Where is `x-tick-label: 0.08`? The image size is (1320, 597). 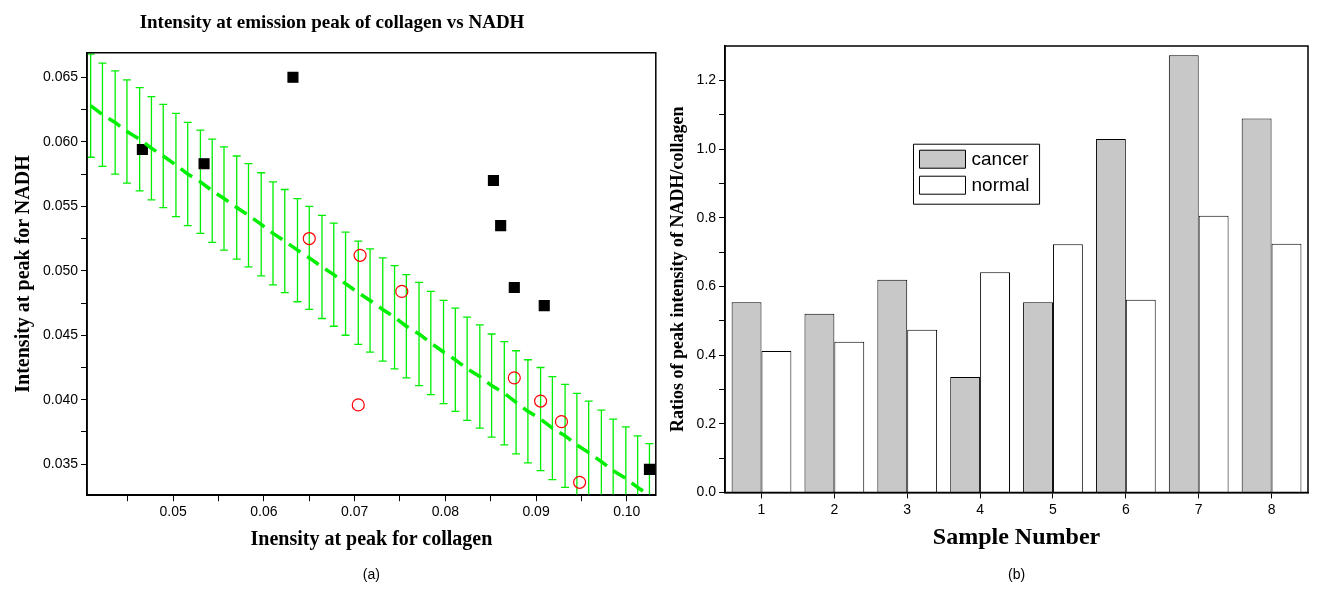 x-tick-label: 0.08 is located at coordinates (445, 511).